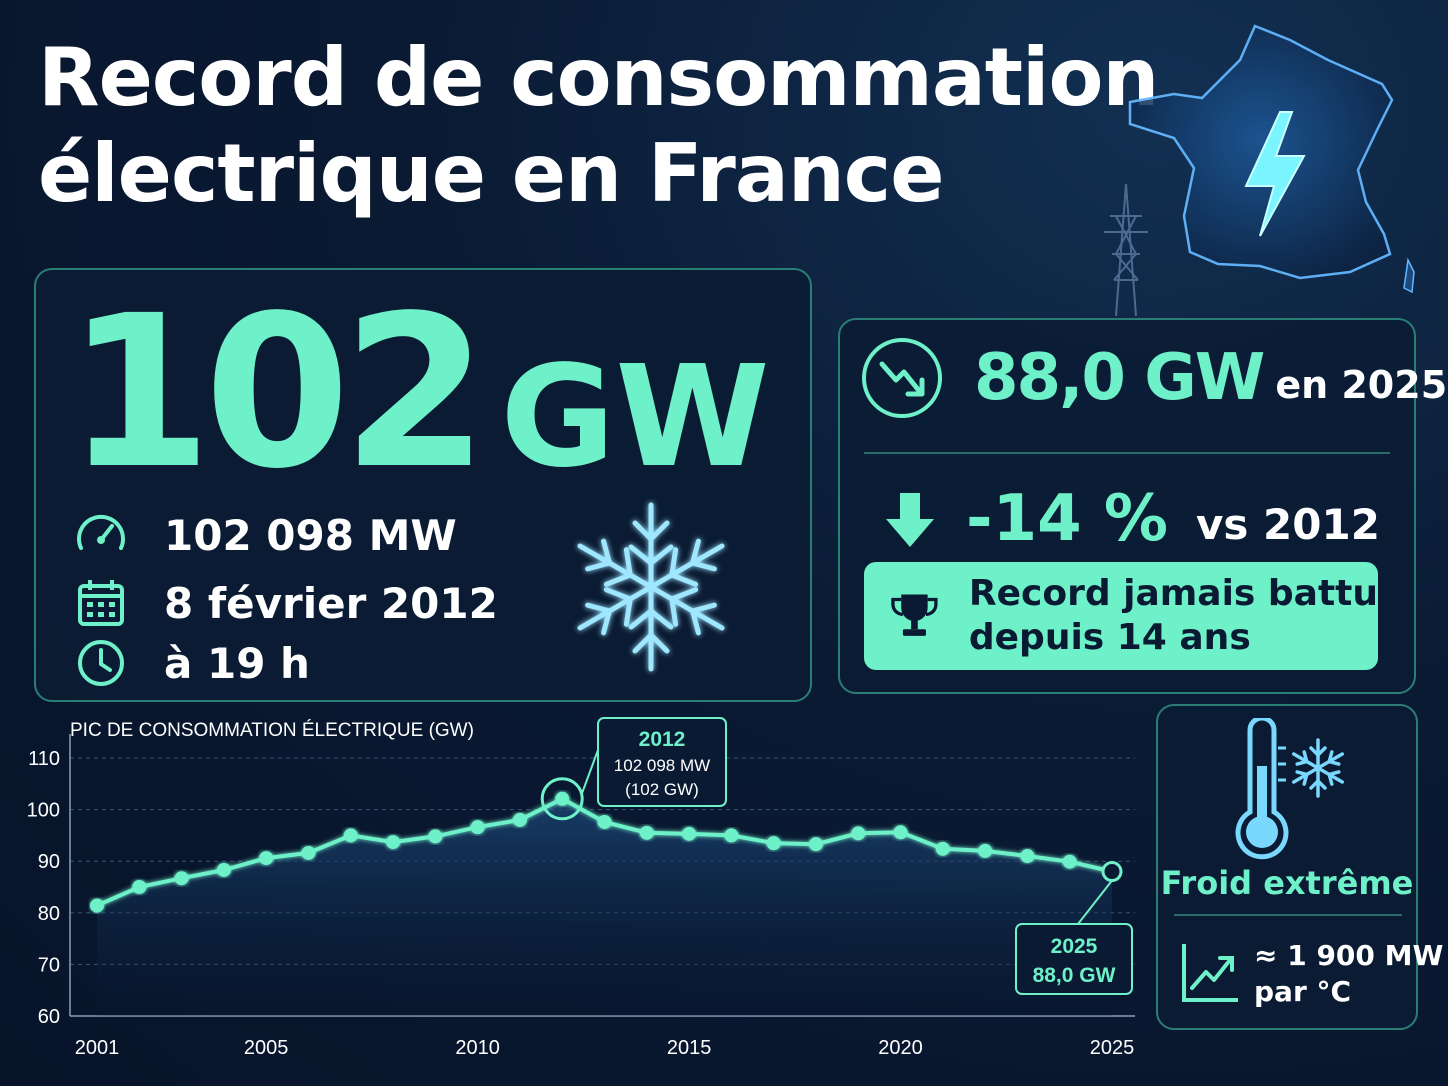 Image resolution: width=1448 pixels, height=1086 pixels. Describe the element at coordinates (44, 759) in the screenshot. I see `y-tick-label: 110` at that location.